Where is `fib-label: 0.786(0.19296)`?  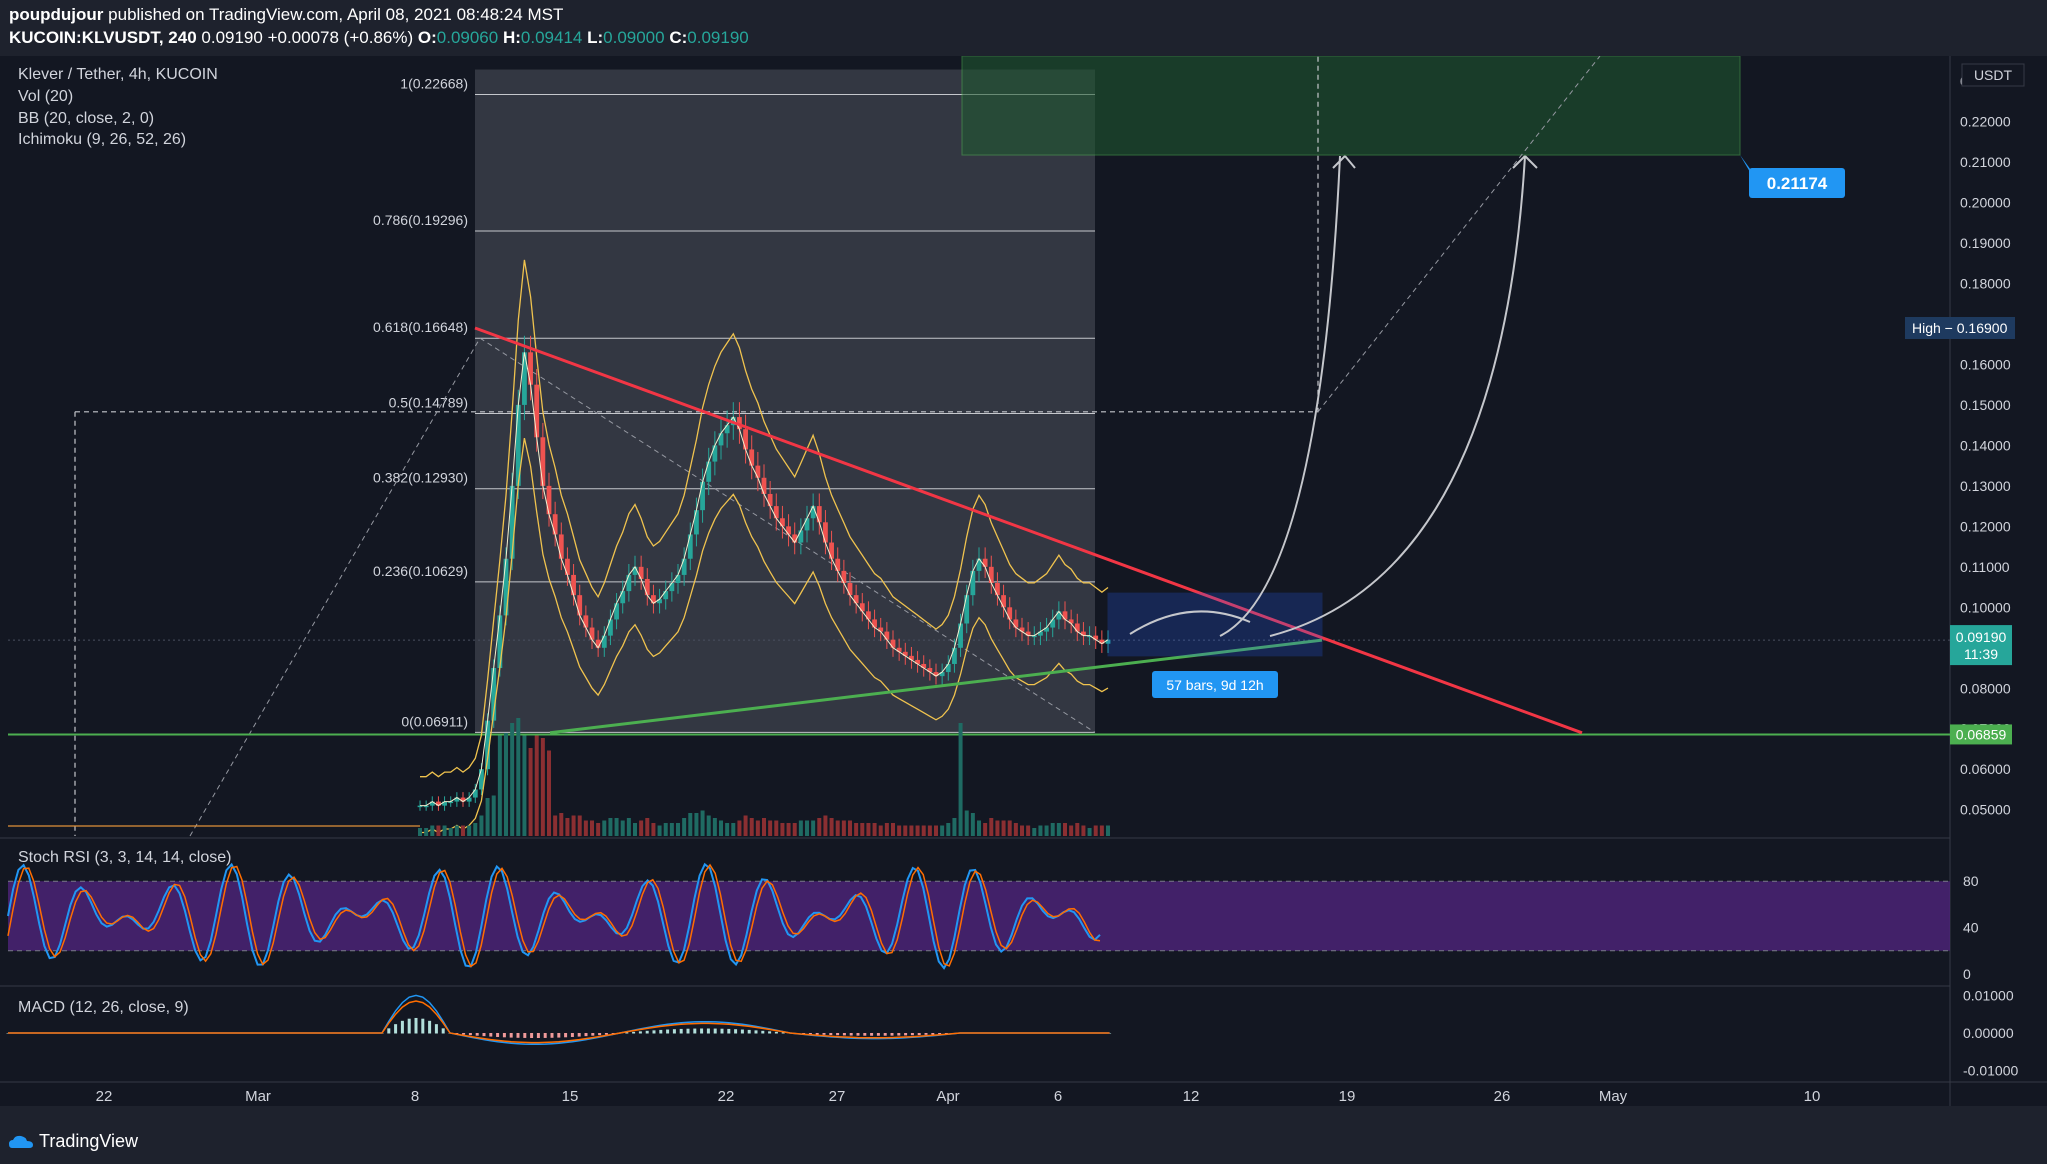 fib-label: 0.786(0.19296) is located at coordinates (420, 220).